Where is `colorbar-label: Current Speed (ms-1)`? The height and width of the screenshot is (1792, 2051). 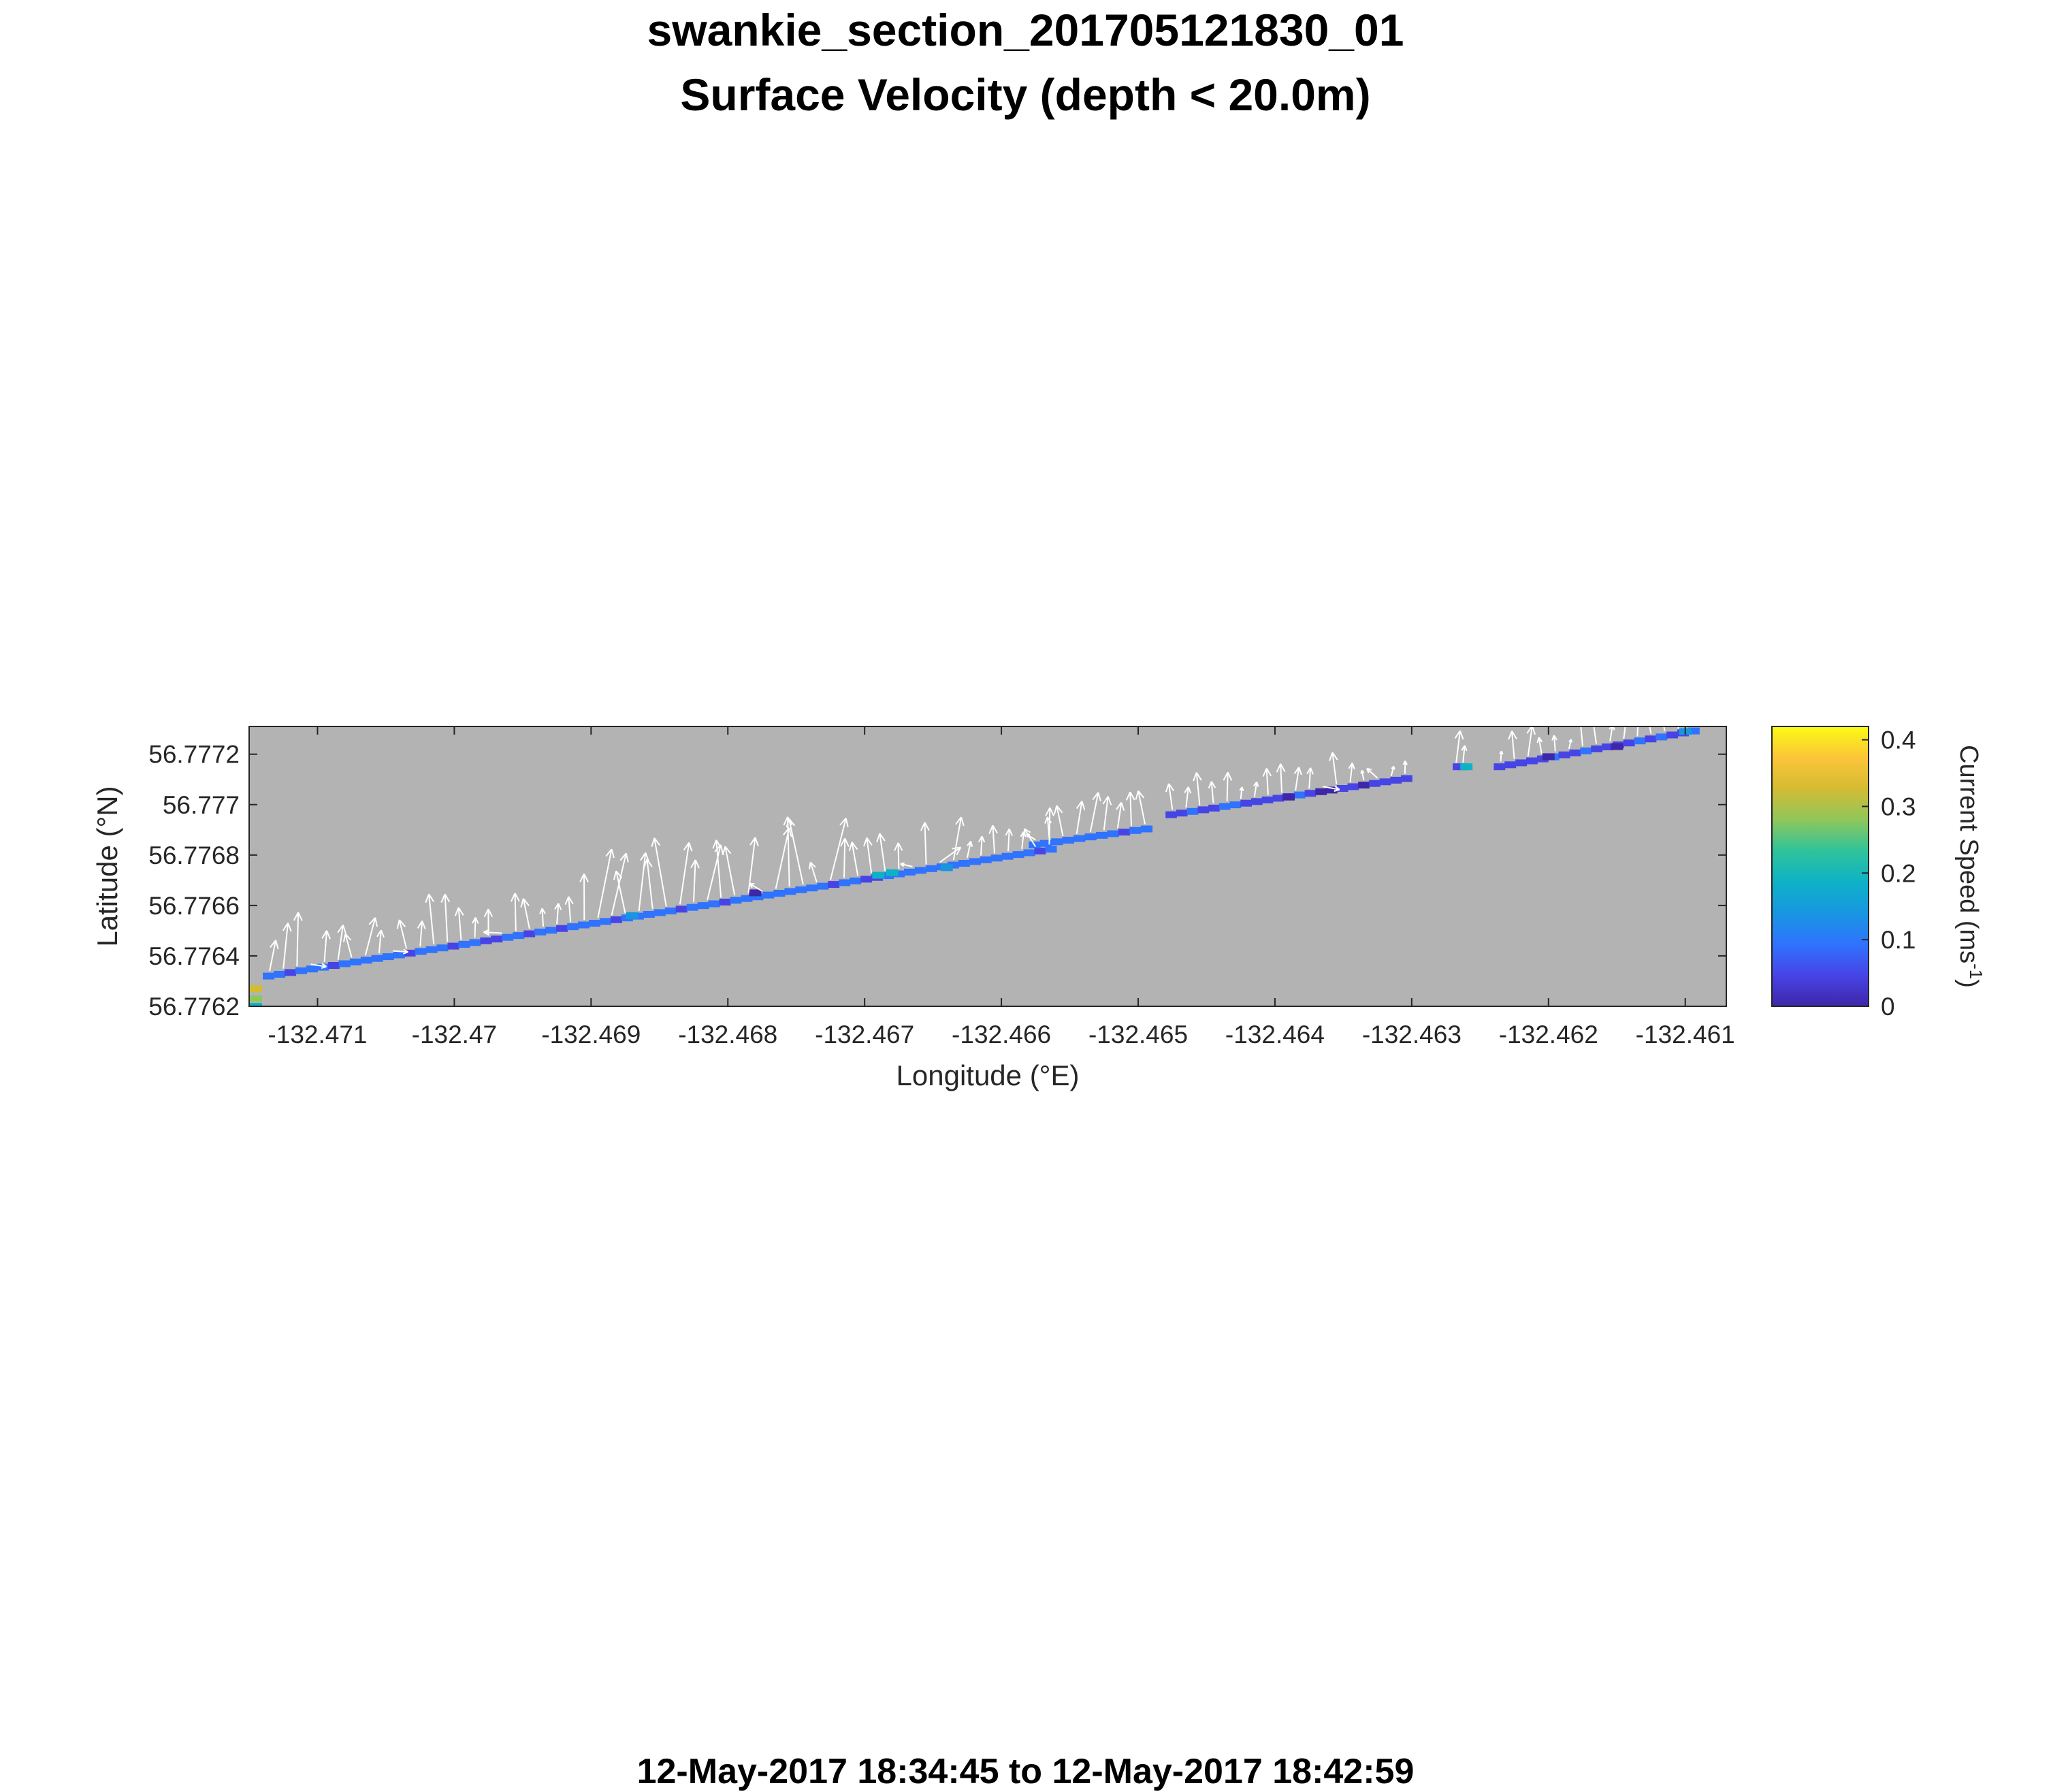 colorbar-label: Current Speed (ms-1) is located at coordinates (1970, 866).